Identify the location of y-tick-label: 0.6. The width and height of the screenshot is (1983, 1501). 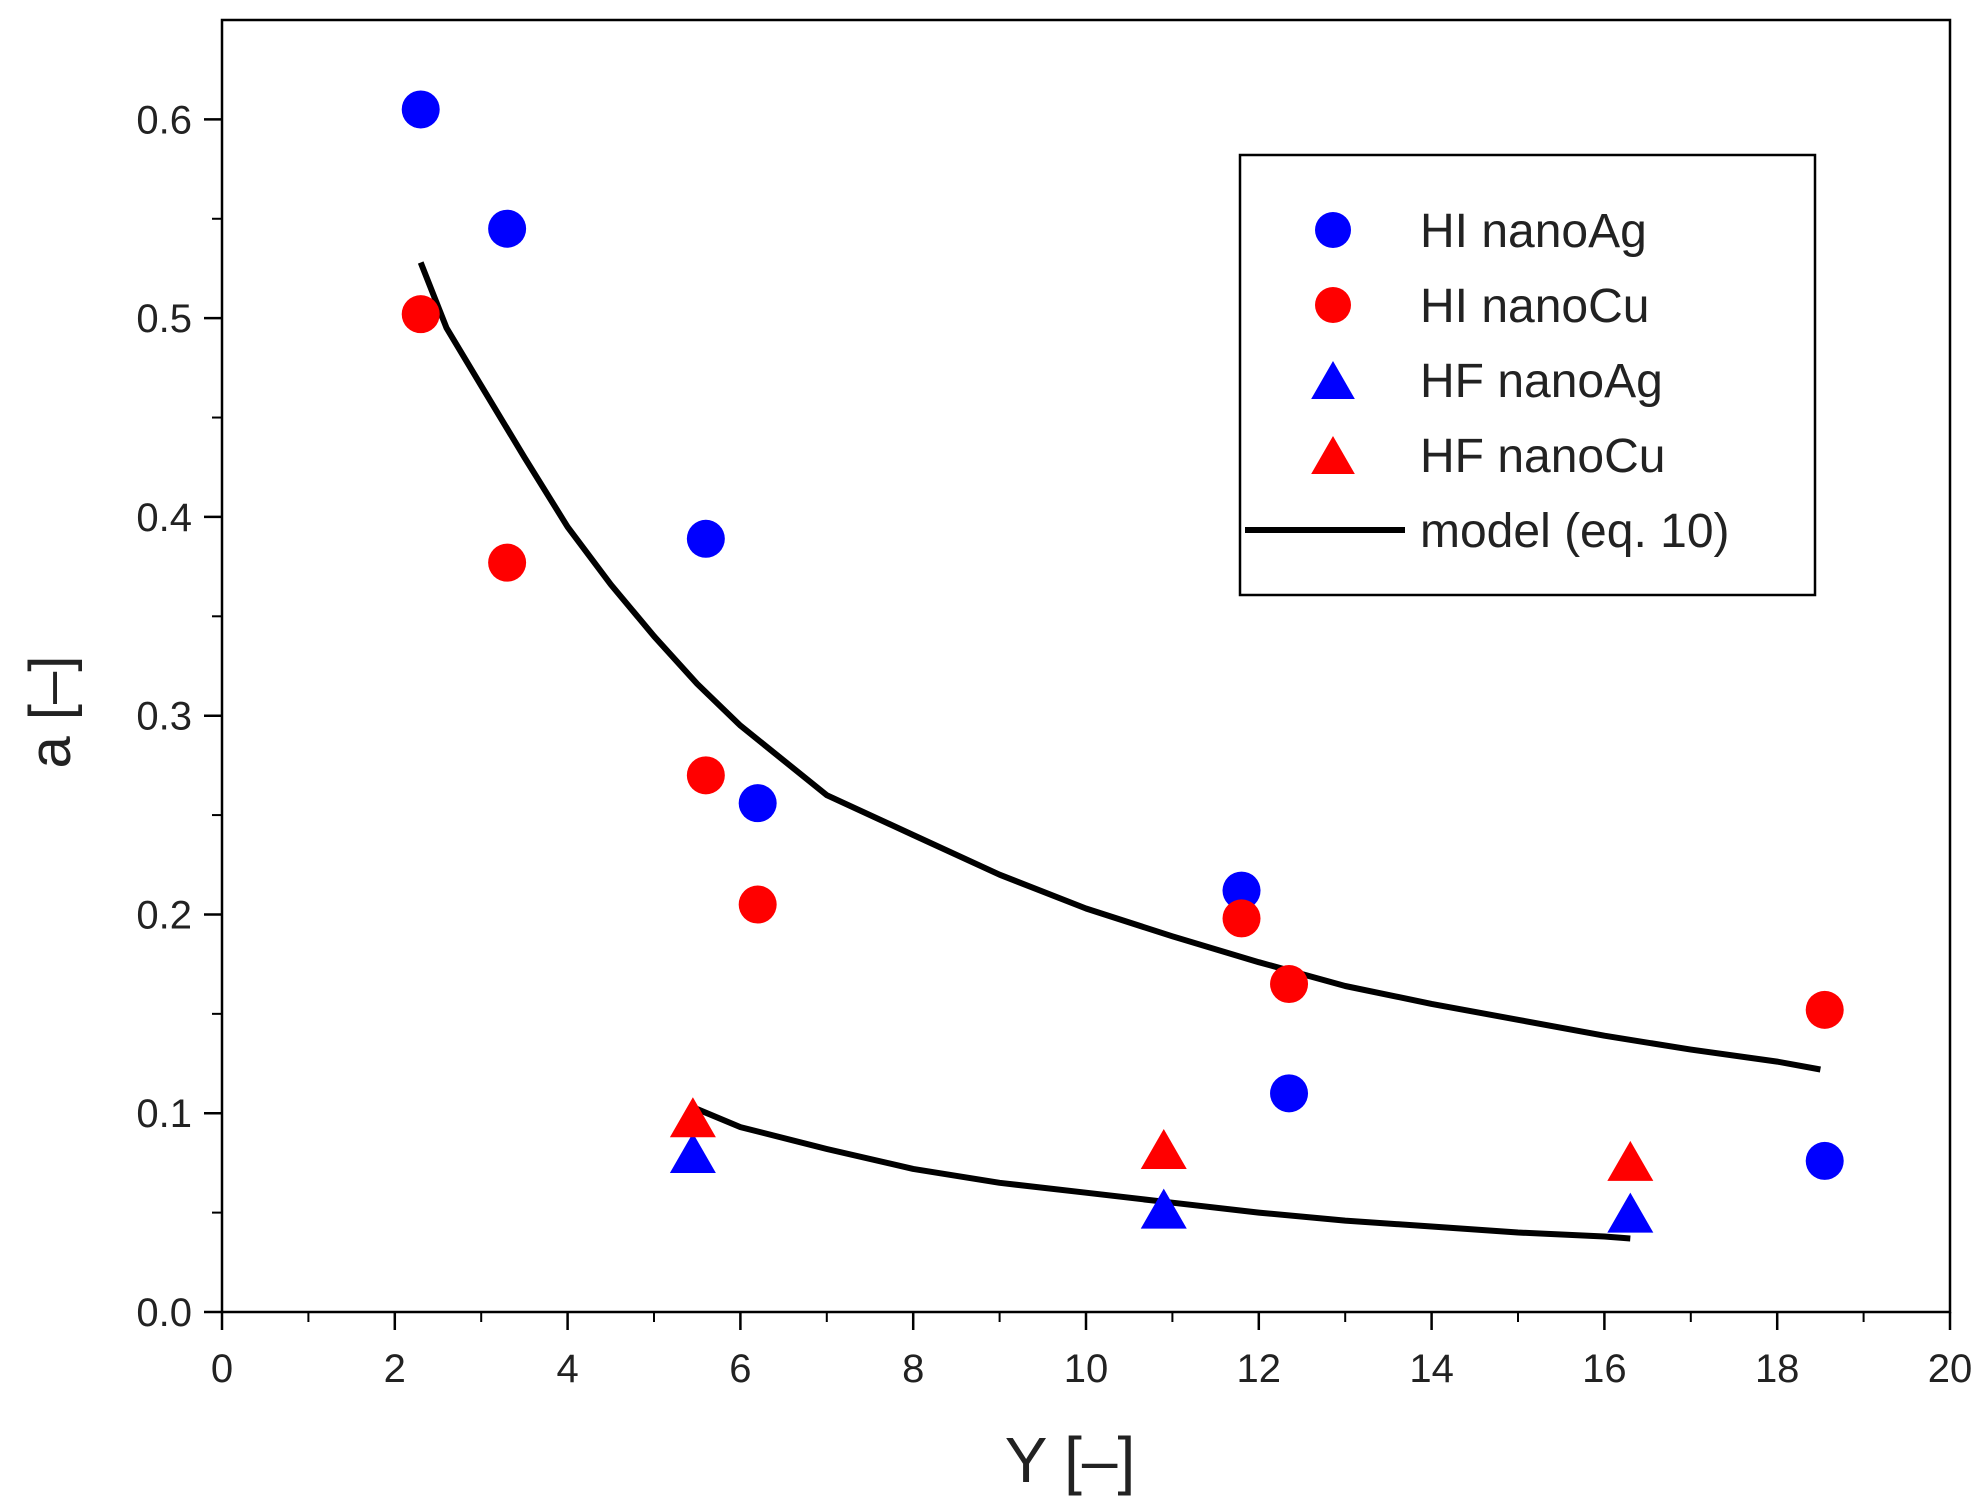
(164, 120).